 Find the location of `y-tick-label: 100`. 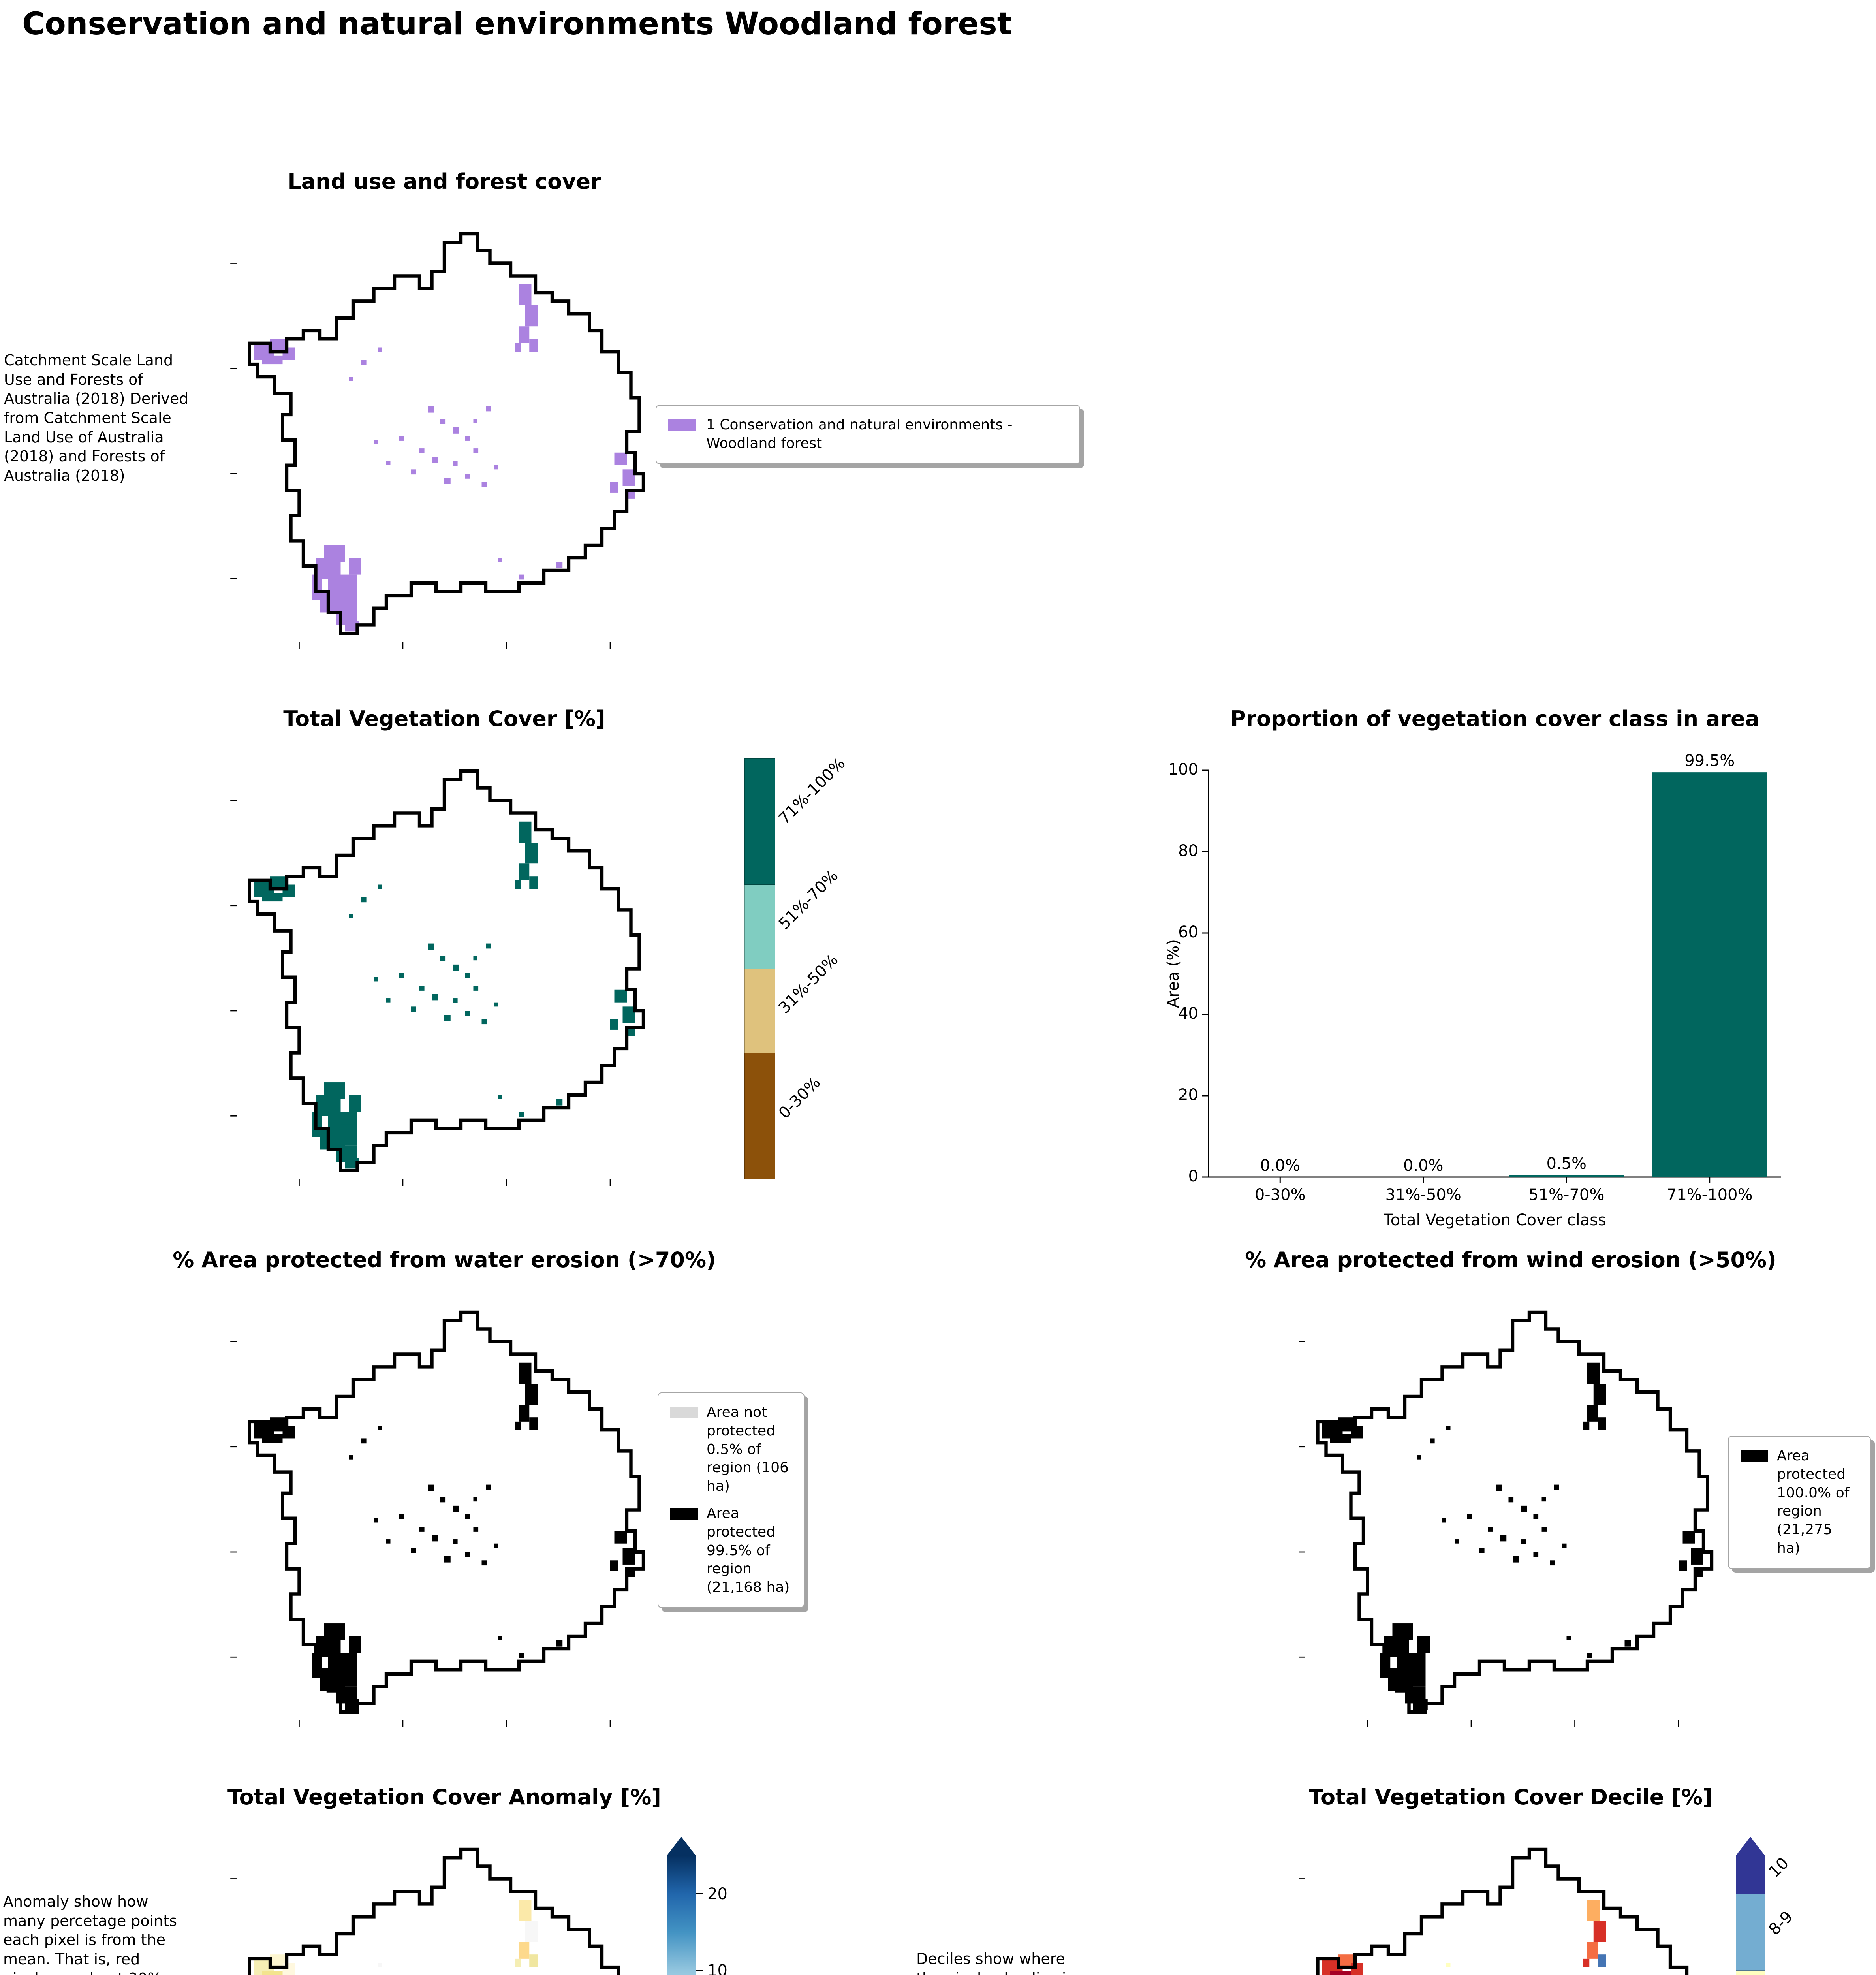

y-tick-label: 100 is located at coordinates (1183, 769).